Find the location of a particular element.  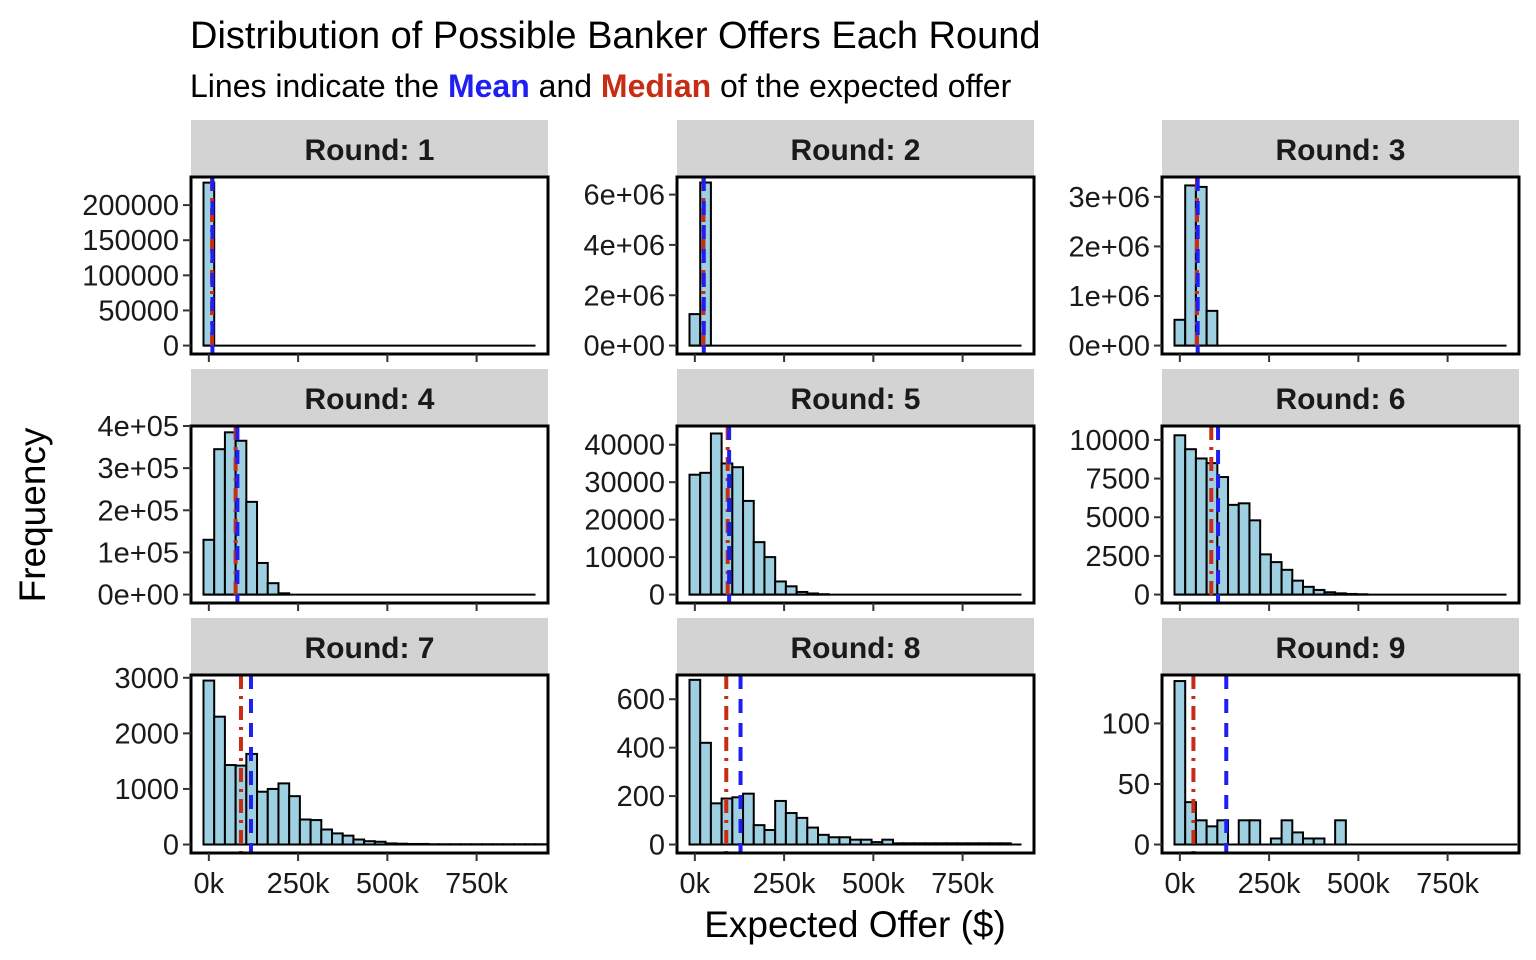

facet-panel-3: Round: 3 0e+00 1e+06 2e+06 3e+06 is located at coordinates (1295, 241).